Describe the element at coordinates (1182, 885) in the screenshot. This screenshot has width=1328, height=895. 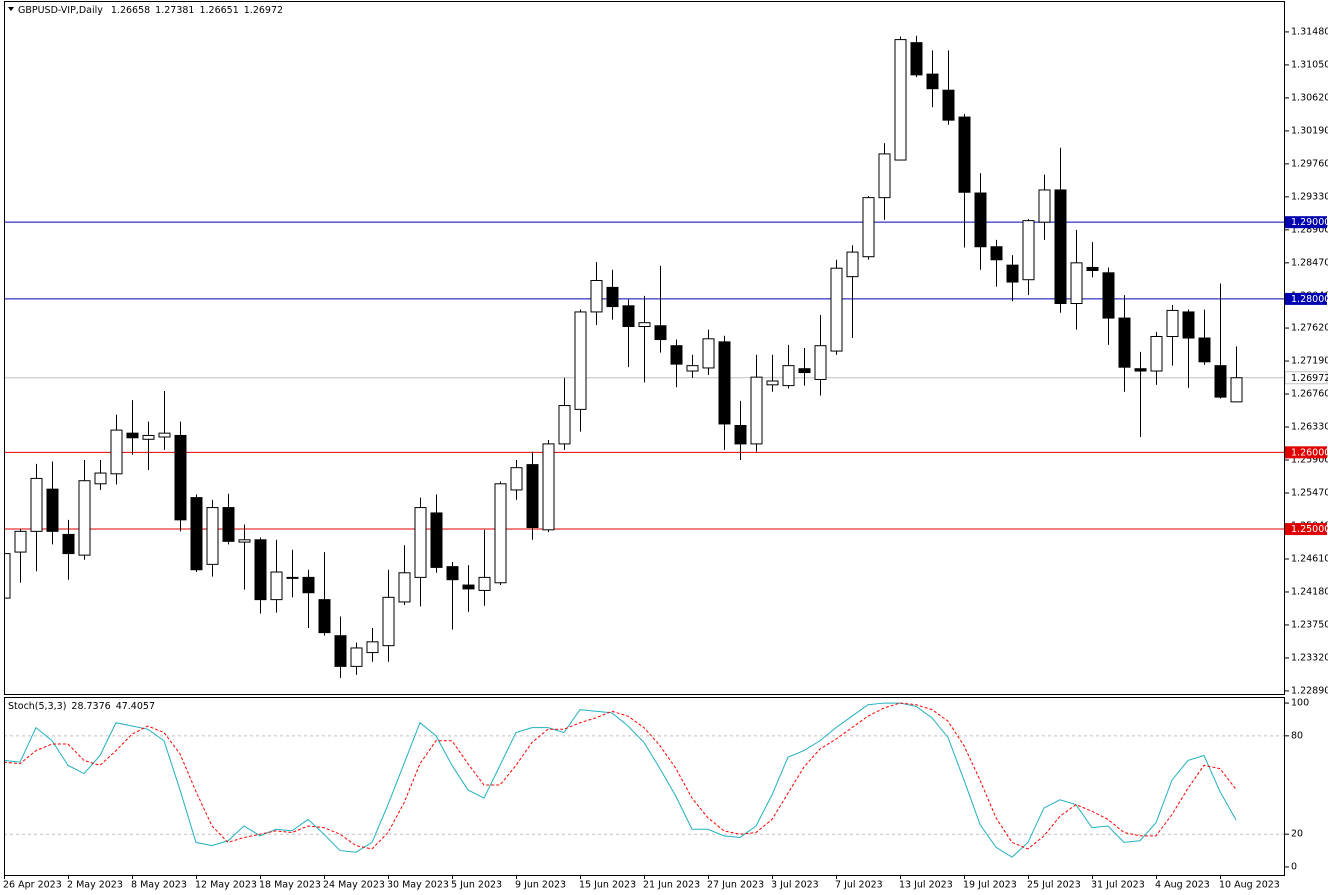
I see `x-tick-label: 4 Aug 2023` at that location.